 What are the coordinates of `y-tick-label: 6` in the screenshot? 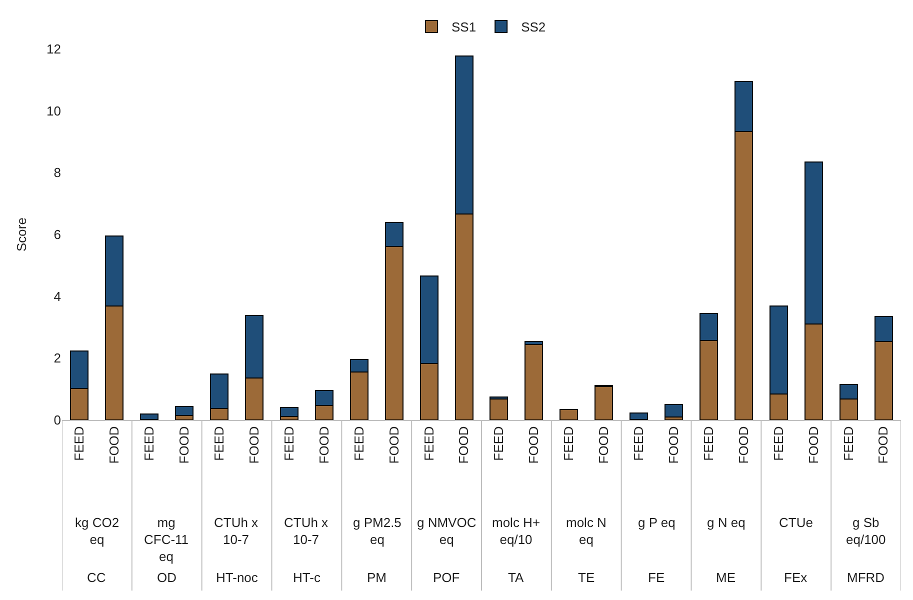 It's located at (57, 234).